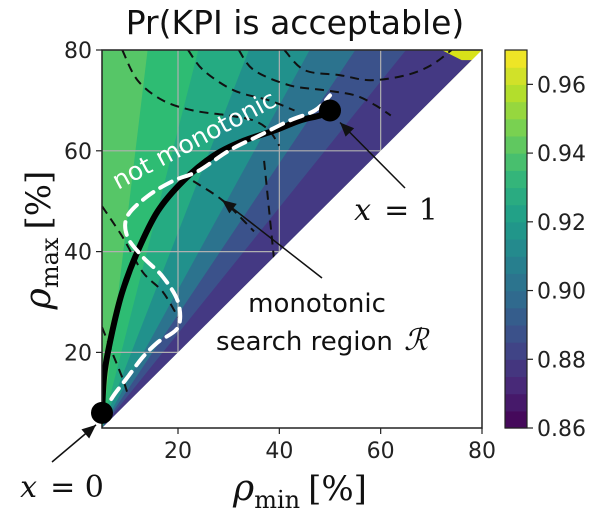 Image resolution: width=598 pixels, height=512 pixels. I want to click on annotation-x0-eq: = 0, so click(77, 487).